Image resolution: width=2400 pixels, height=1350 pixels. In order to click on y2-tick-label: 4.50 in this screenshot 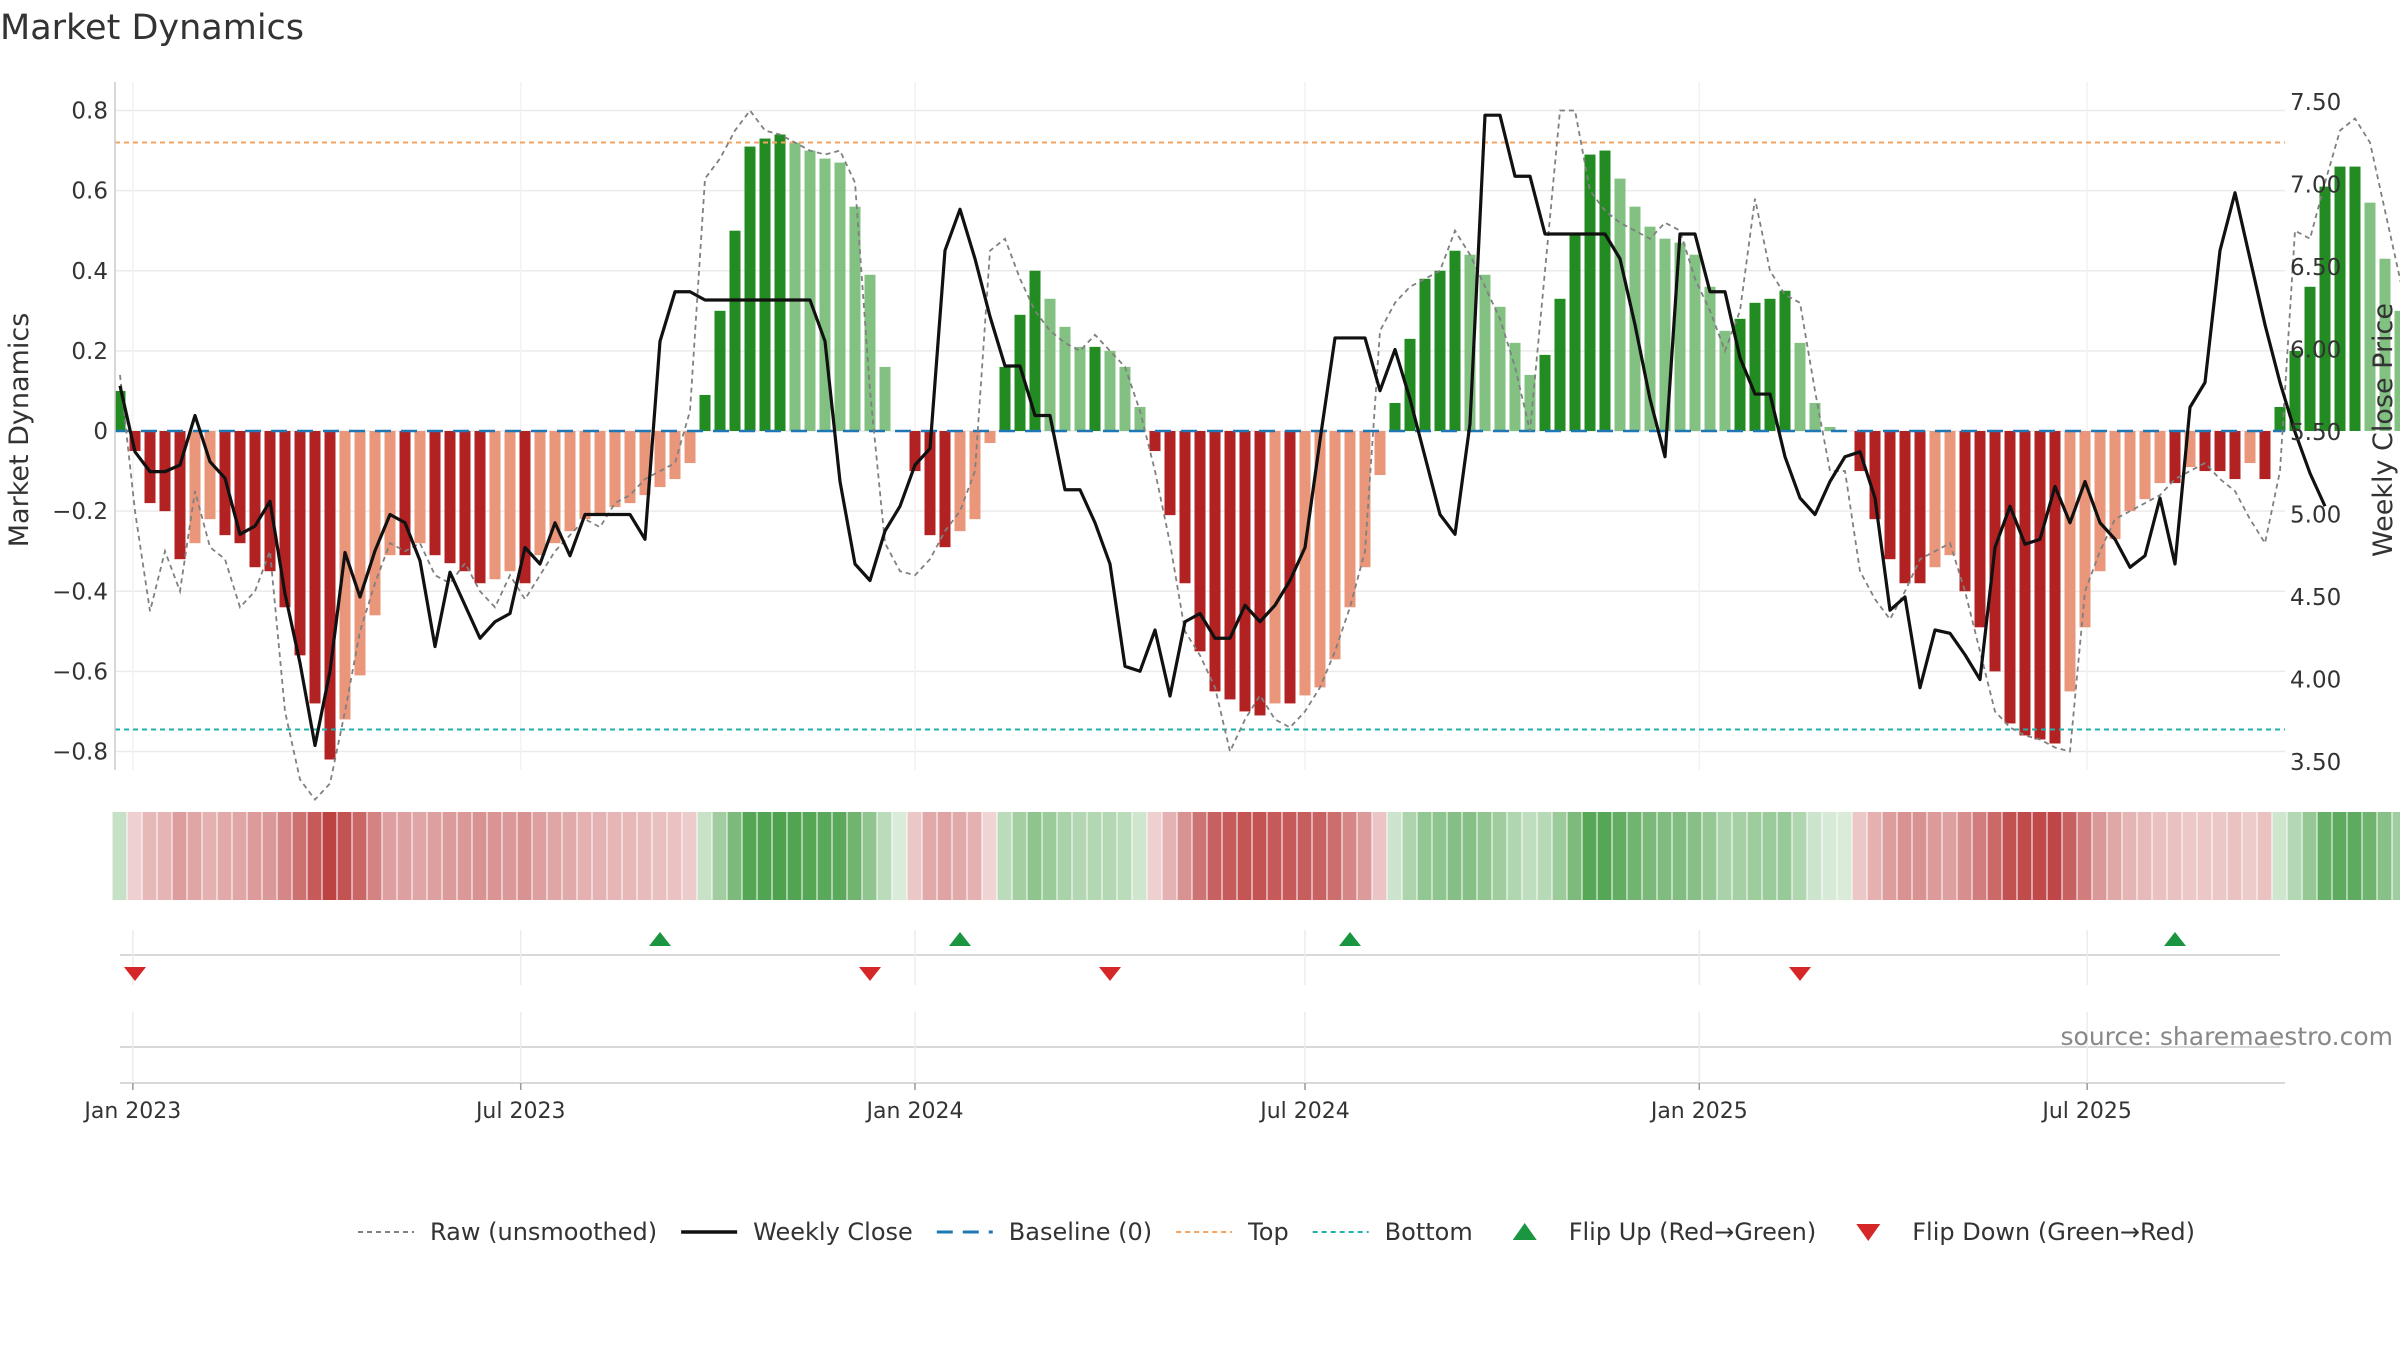, I will do `click(2315, 598)`.